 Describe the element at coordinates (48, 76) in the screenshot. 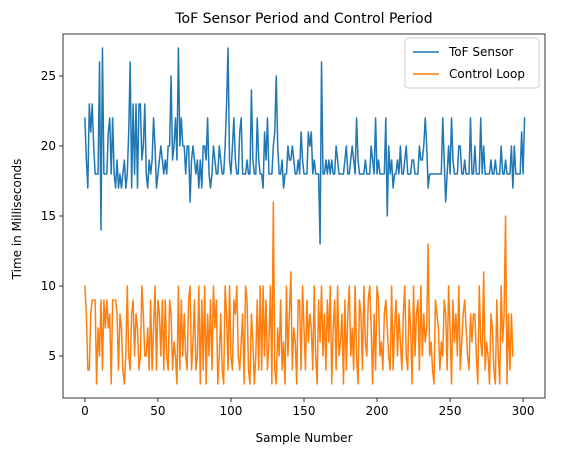

I see `y-tick-label: 25` at that location.